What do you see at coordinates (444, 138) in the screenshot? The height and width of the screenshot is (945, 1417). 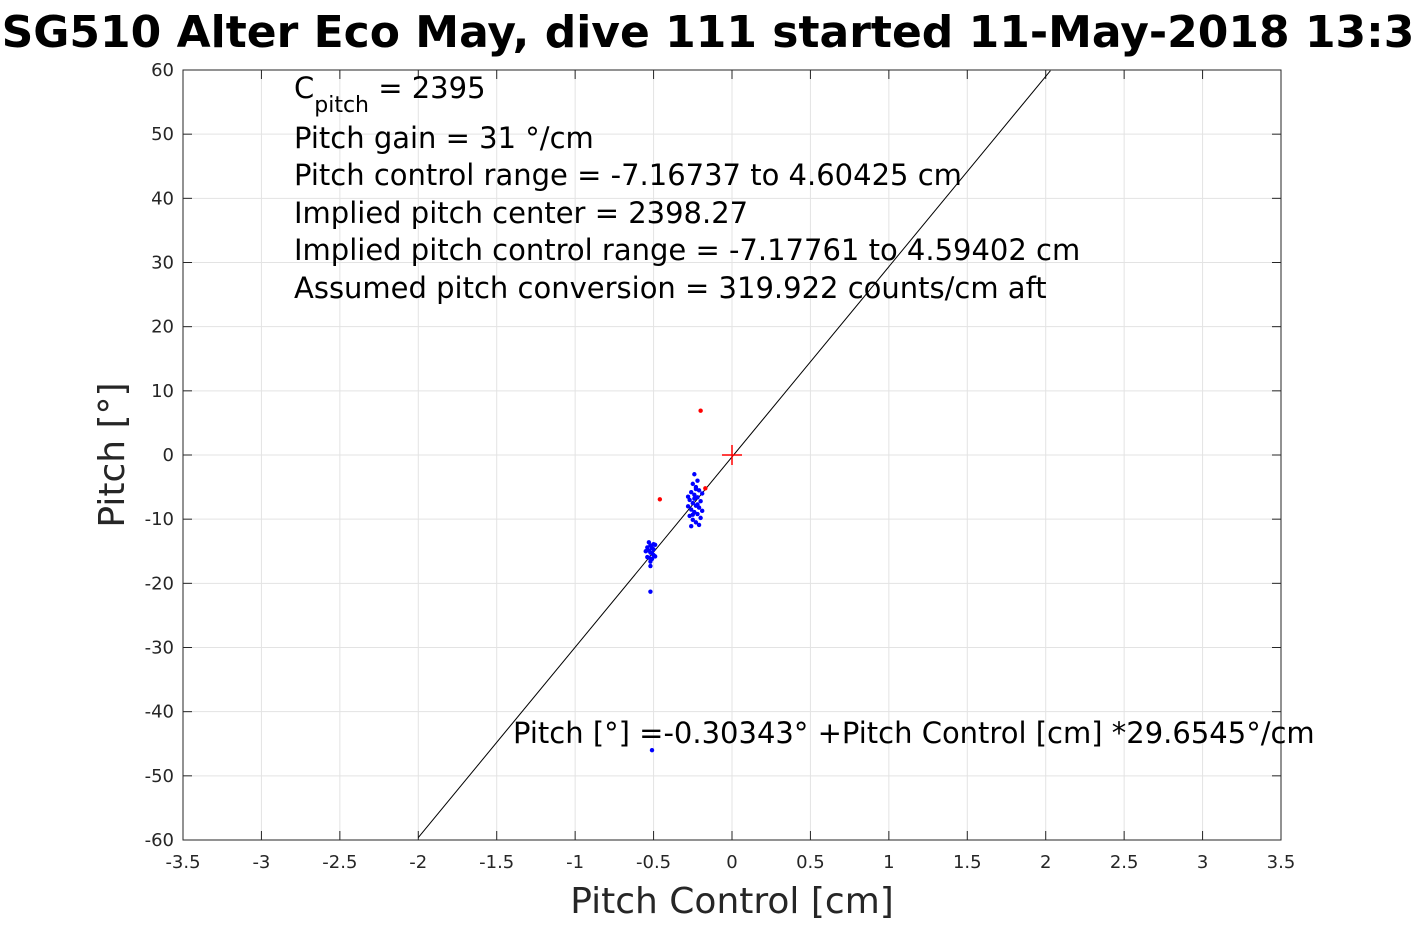 I see `annotation-pitch-gain: Pitch gain = 31 °/cm` at bounding box center [444, 138].